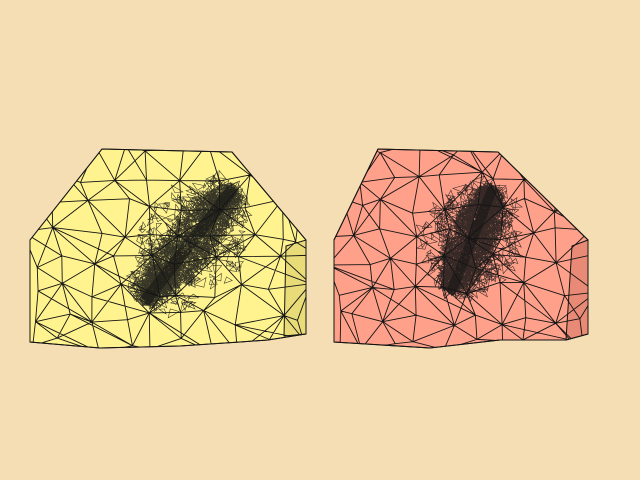  Describe the element at coordinates (295, 288) in the screenshot. I see `mesh-left-side-face` at that location.